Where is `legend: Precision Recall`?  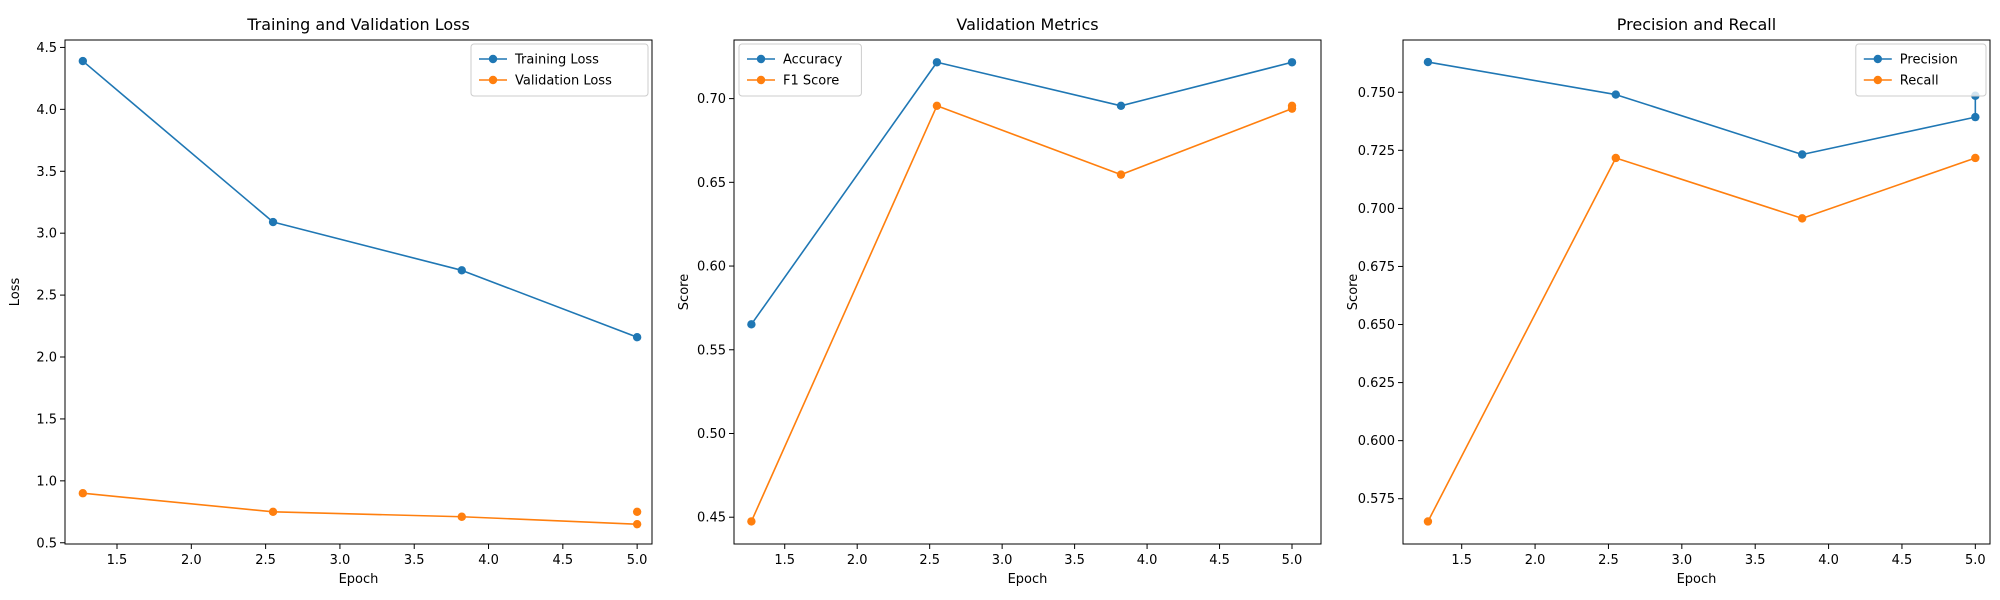 legend: Precision Recall is located at coordinates (1921, 70).